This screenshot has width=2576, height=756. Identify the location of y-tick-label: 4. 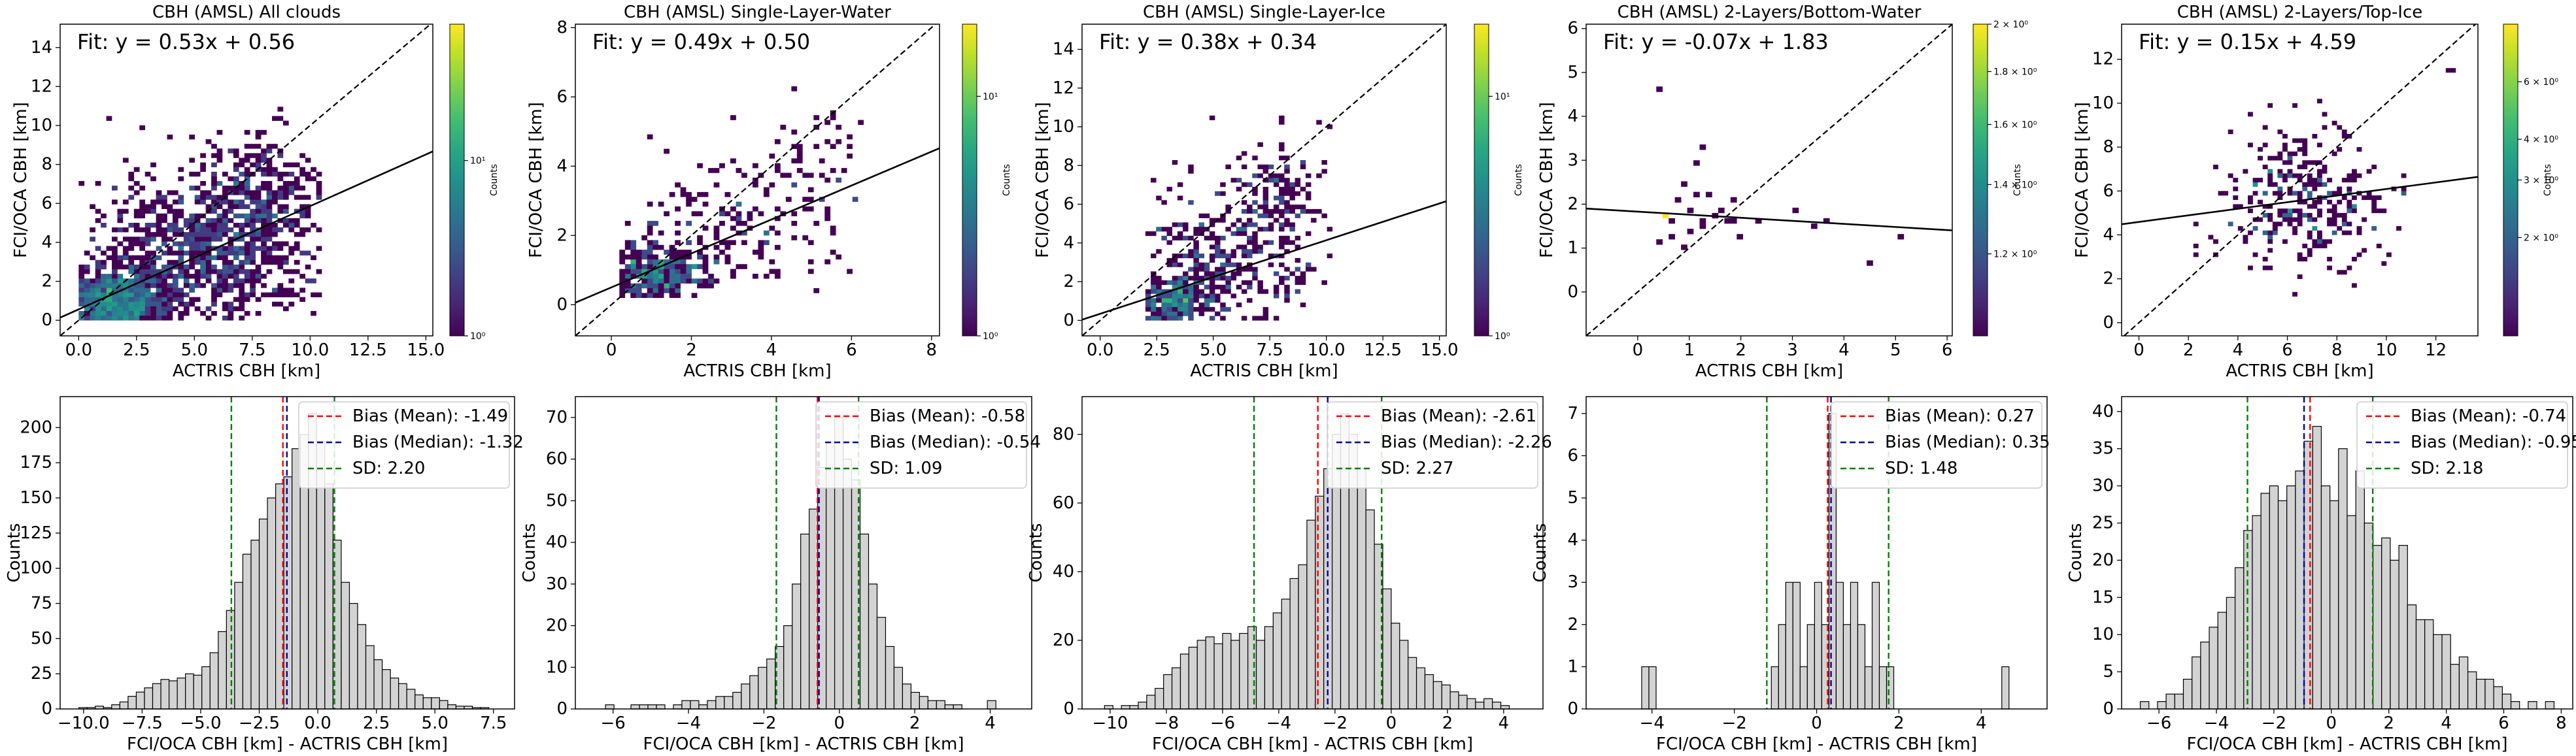
(46, 242).